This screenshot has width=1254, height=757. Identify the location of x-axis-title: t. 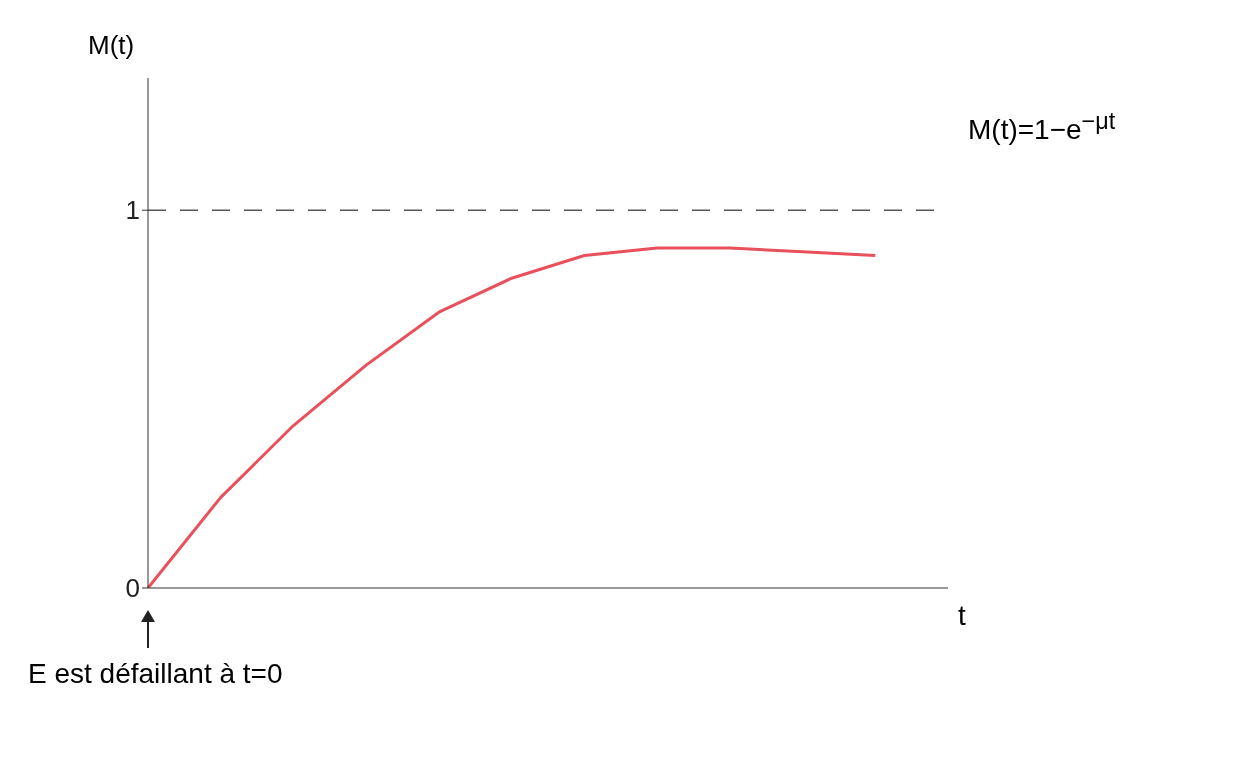
(962, 616).